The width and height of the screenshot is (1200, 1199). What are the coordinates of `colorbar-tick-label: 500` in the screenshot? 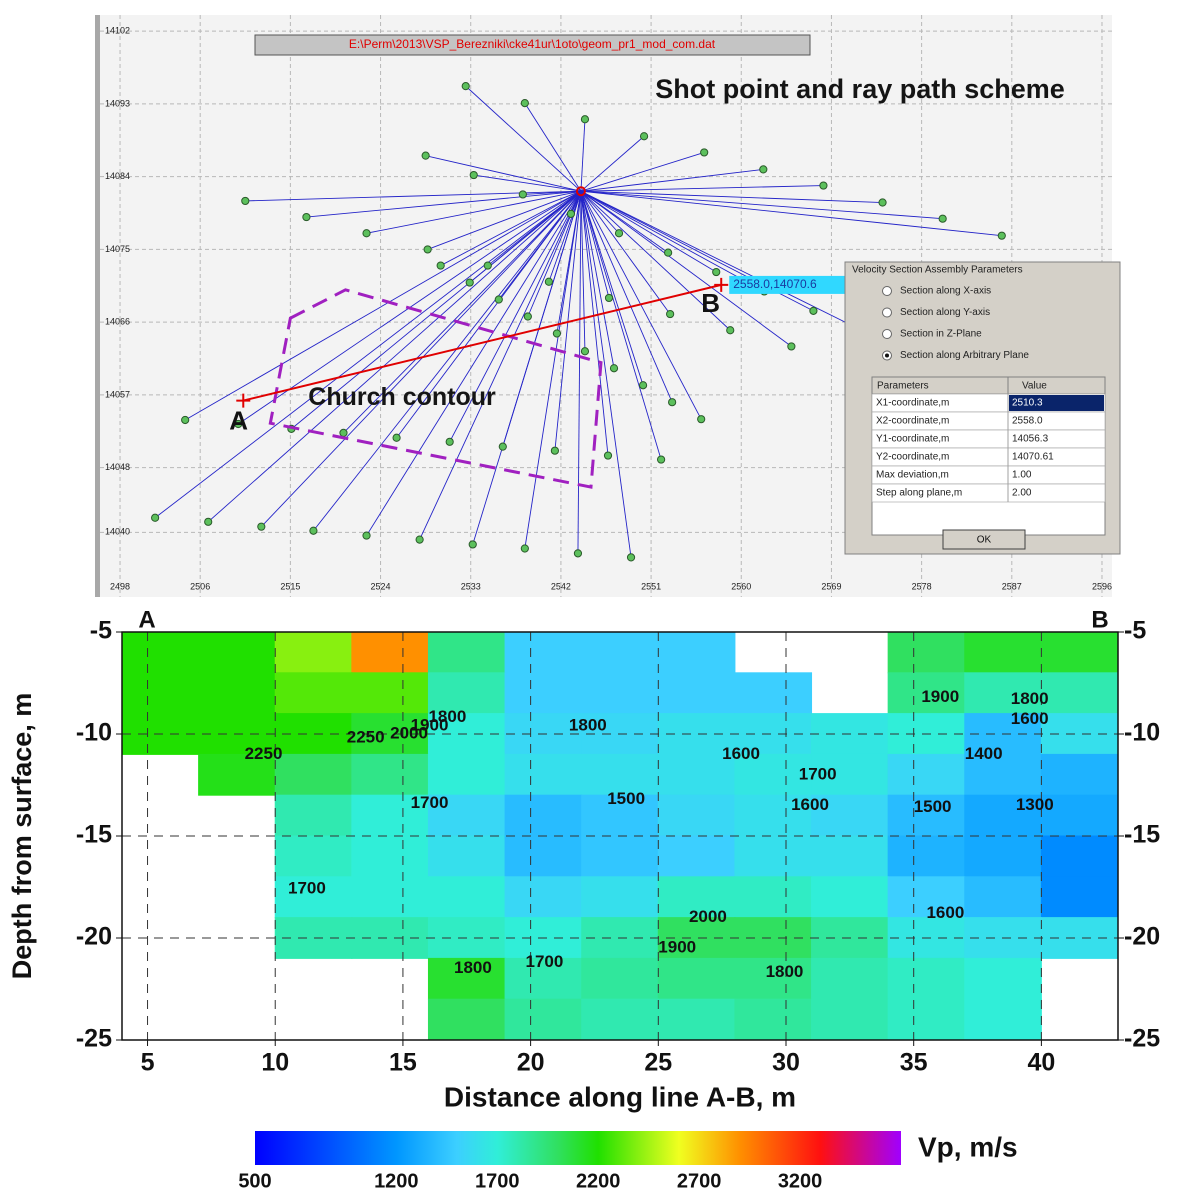 It's located at (254, 1181).